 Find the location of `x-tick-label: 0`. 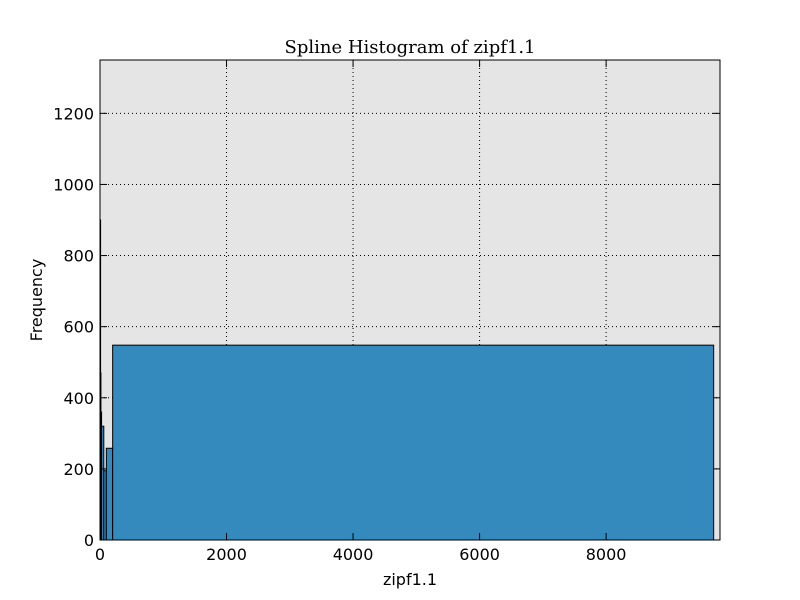

x-tick-label: 0 is located at coordinates (100, 554).